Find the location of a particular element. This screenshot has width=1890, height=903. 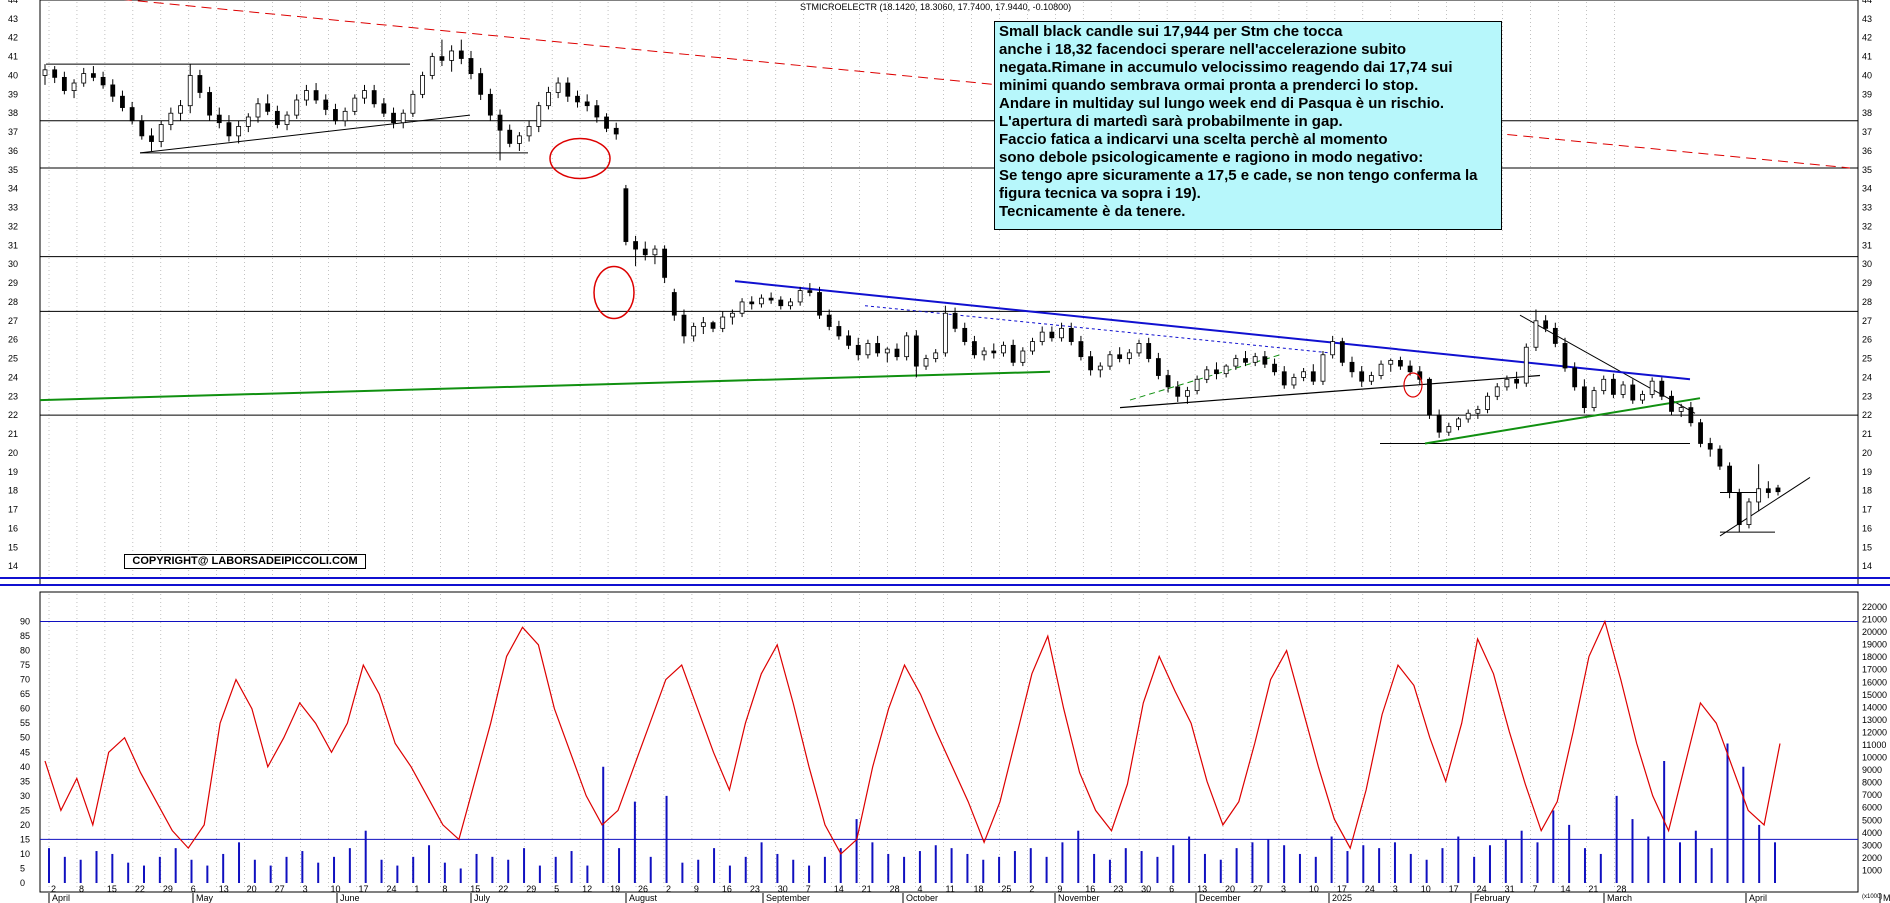

oscillator-tick-label: 70 is located at coordinates (25, 680).